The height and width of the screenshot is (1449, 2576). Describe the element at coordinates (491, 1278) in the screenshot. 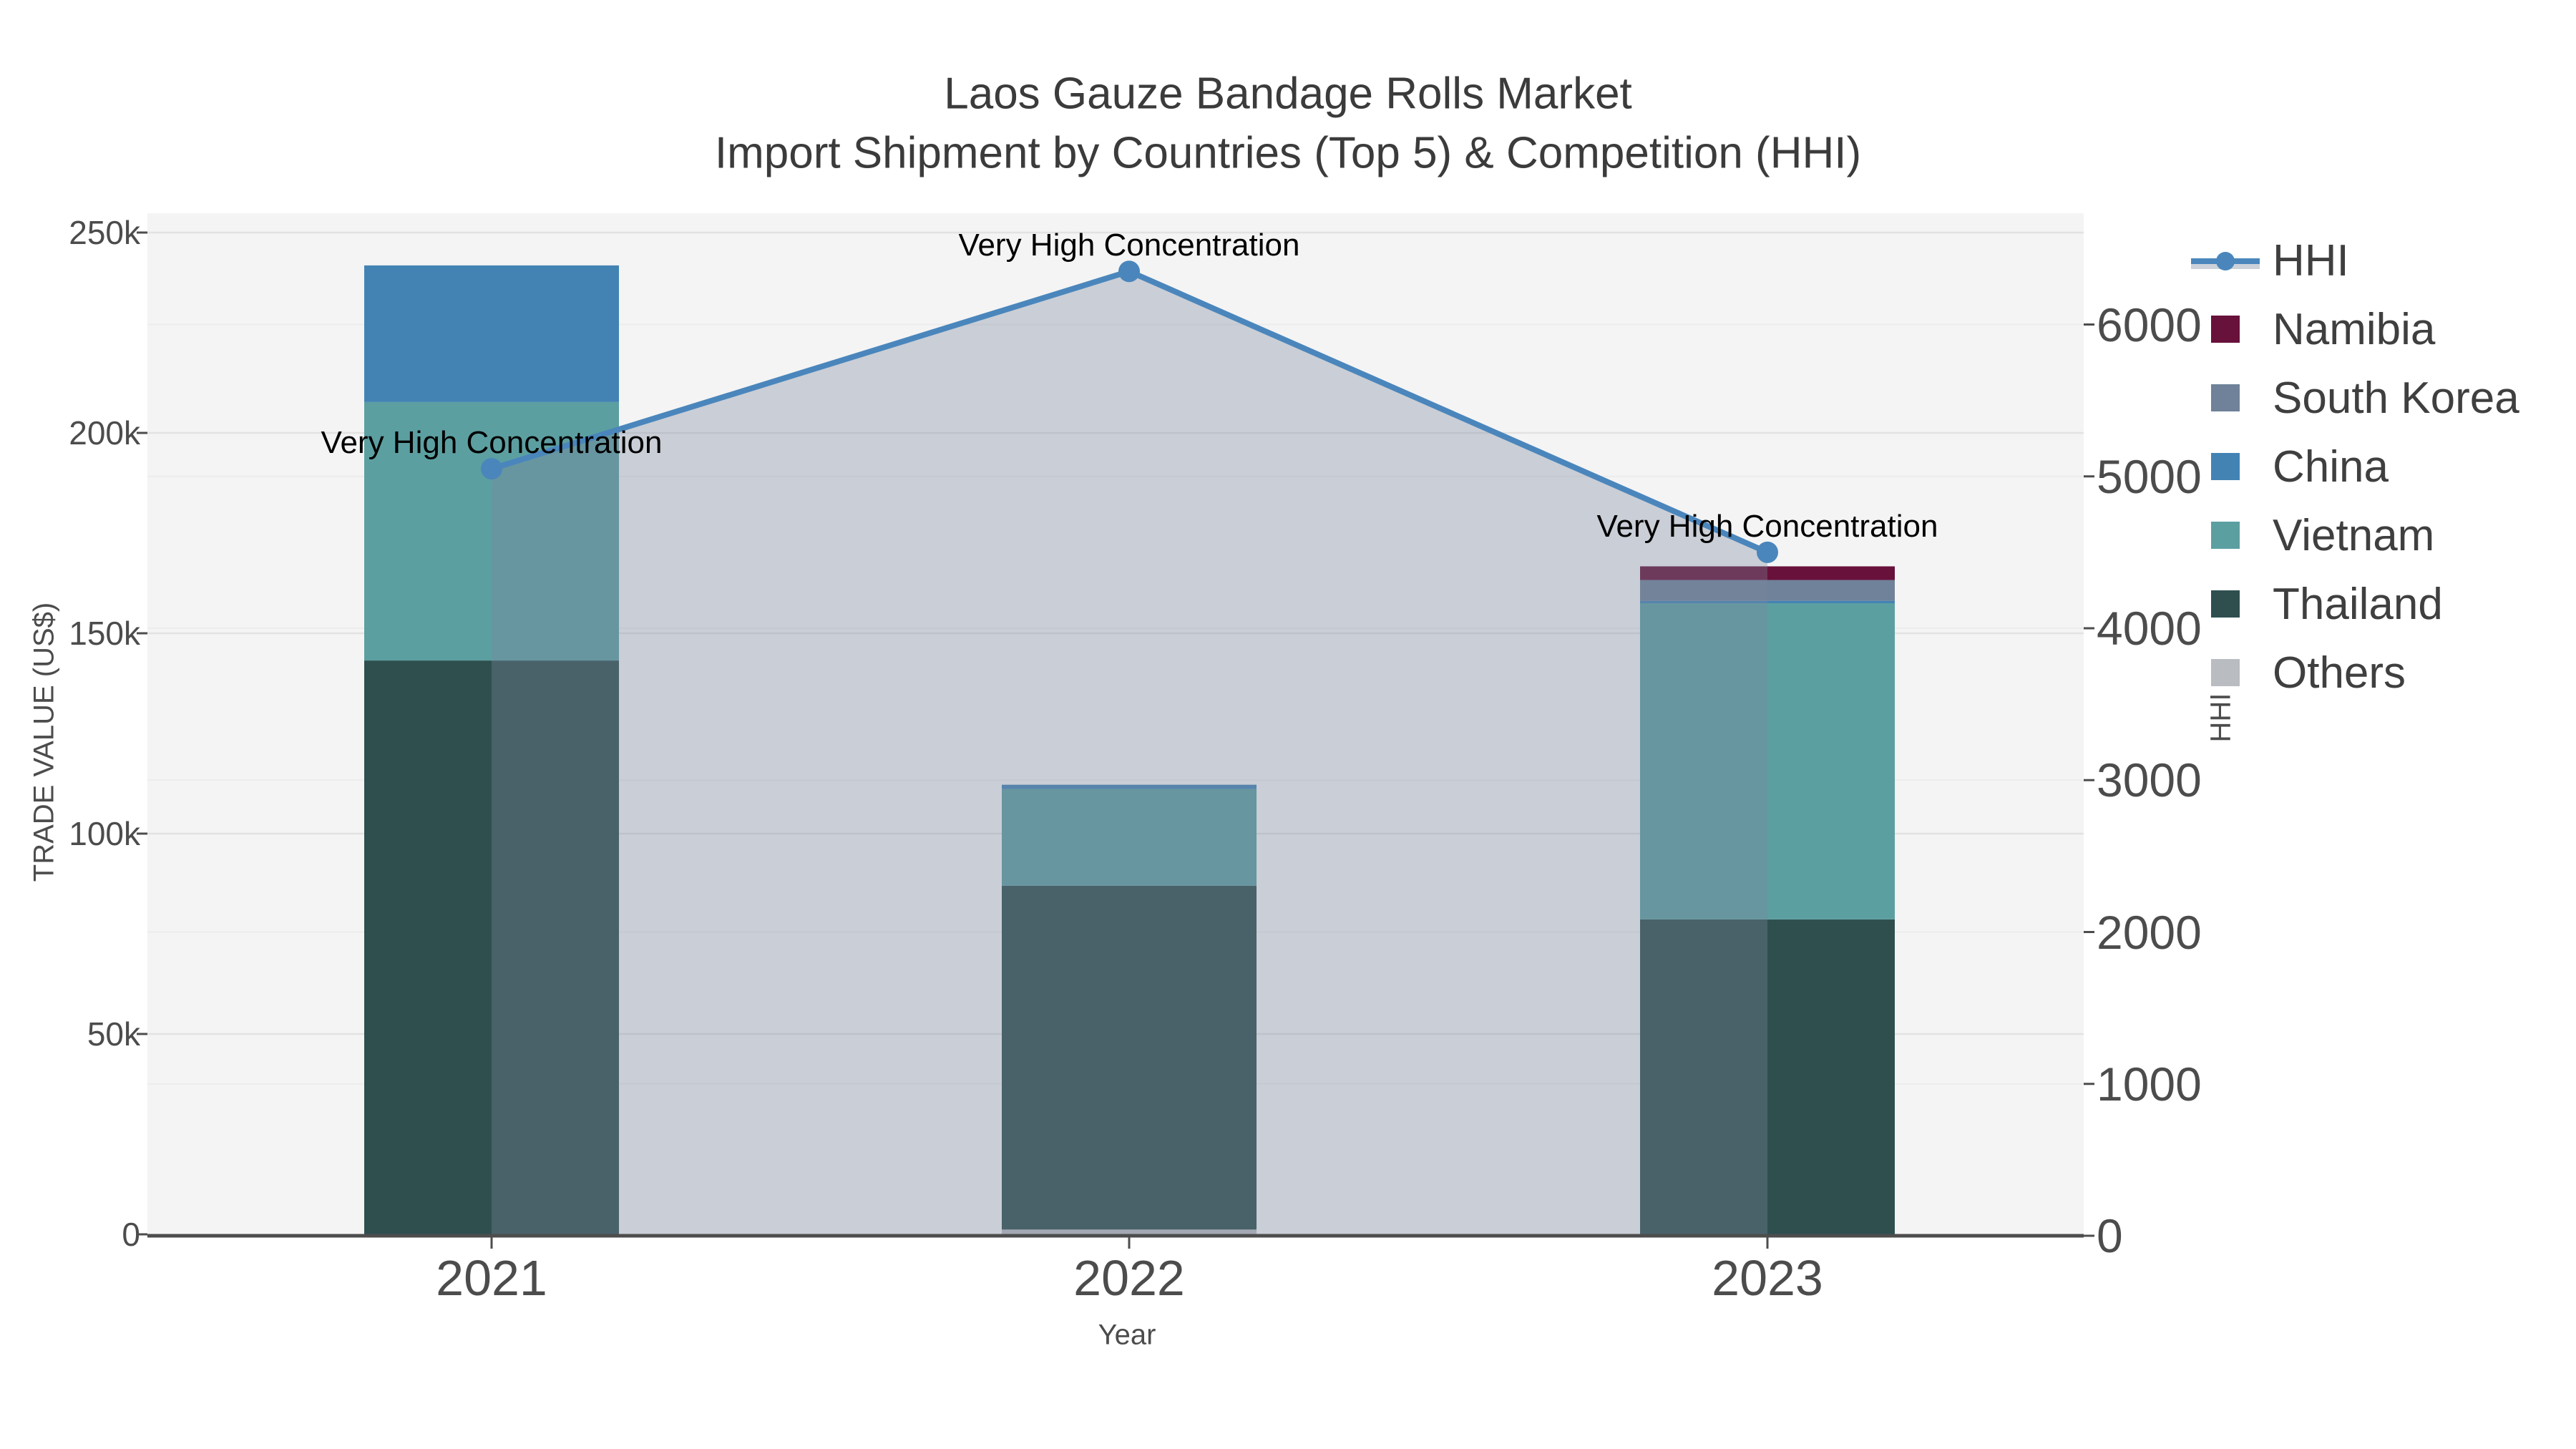

I see `x-tick-label-2021: 2021` at that location.